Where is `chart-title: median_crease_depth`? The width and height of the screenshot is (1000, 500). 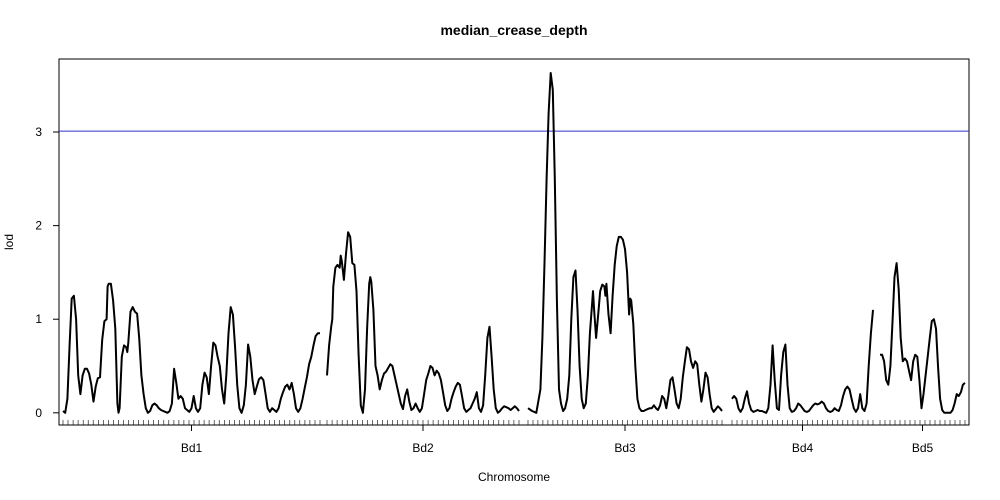
chart-title: median_crease_depth is located at coordinates (513, 30).